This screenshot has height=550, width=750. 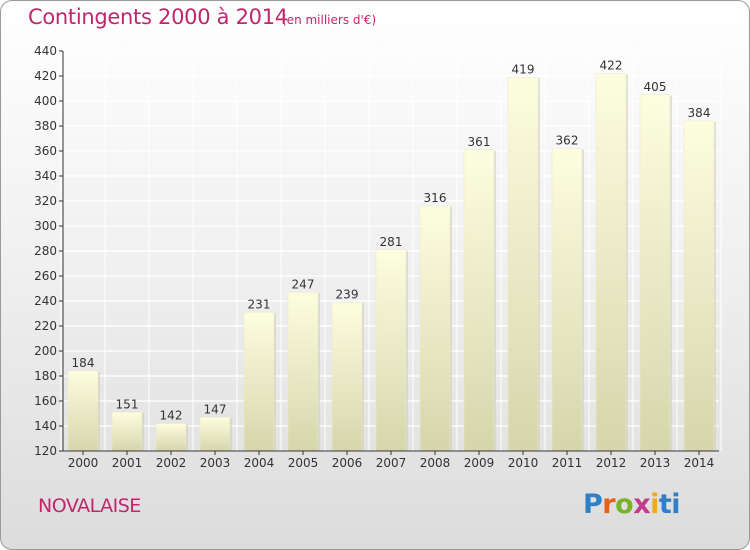 What do you see at coordinates (567, 300) in the screenshot?
I see `bar-2011` at bounding box center [567, 300].